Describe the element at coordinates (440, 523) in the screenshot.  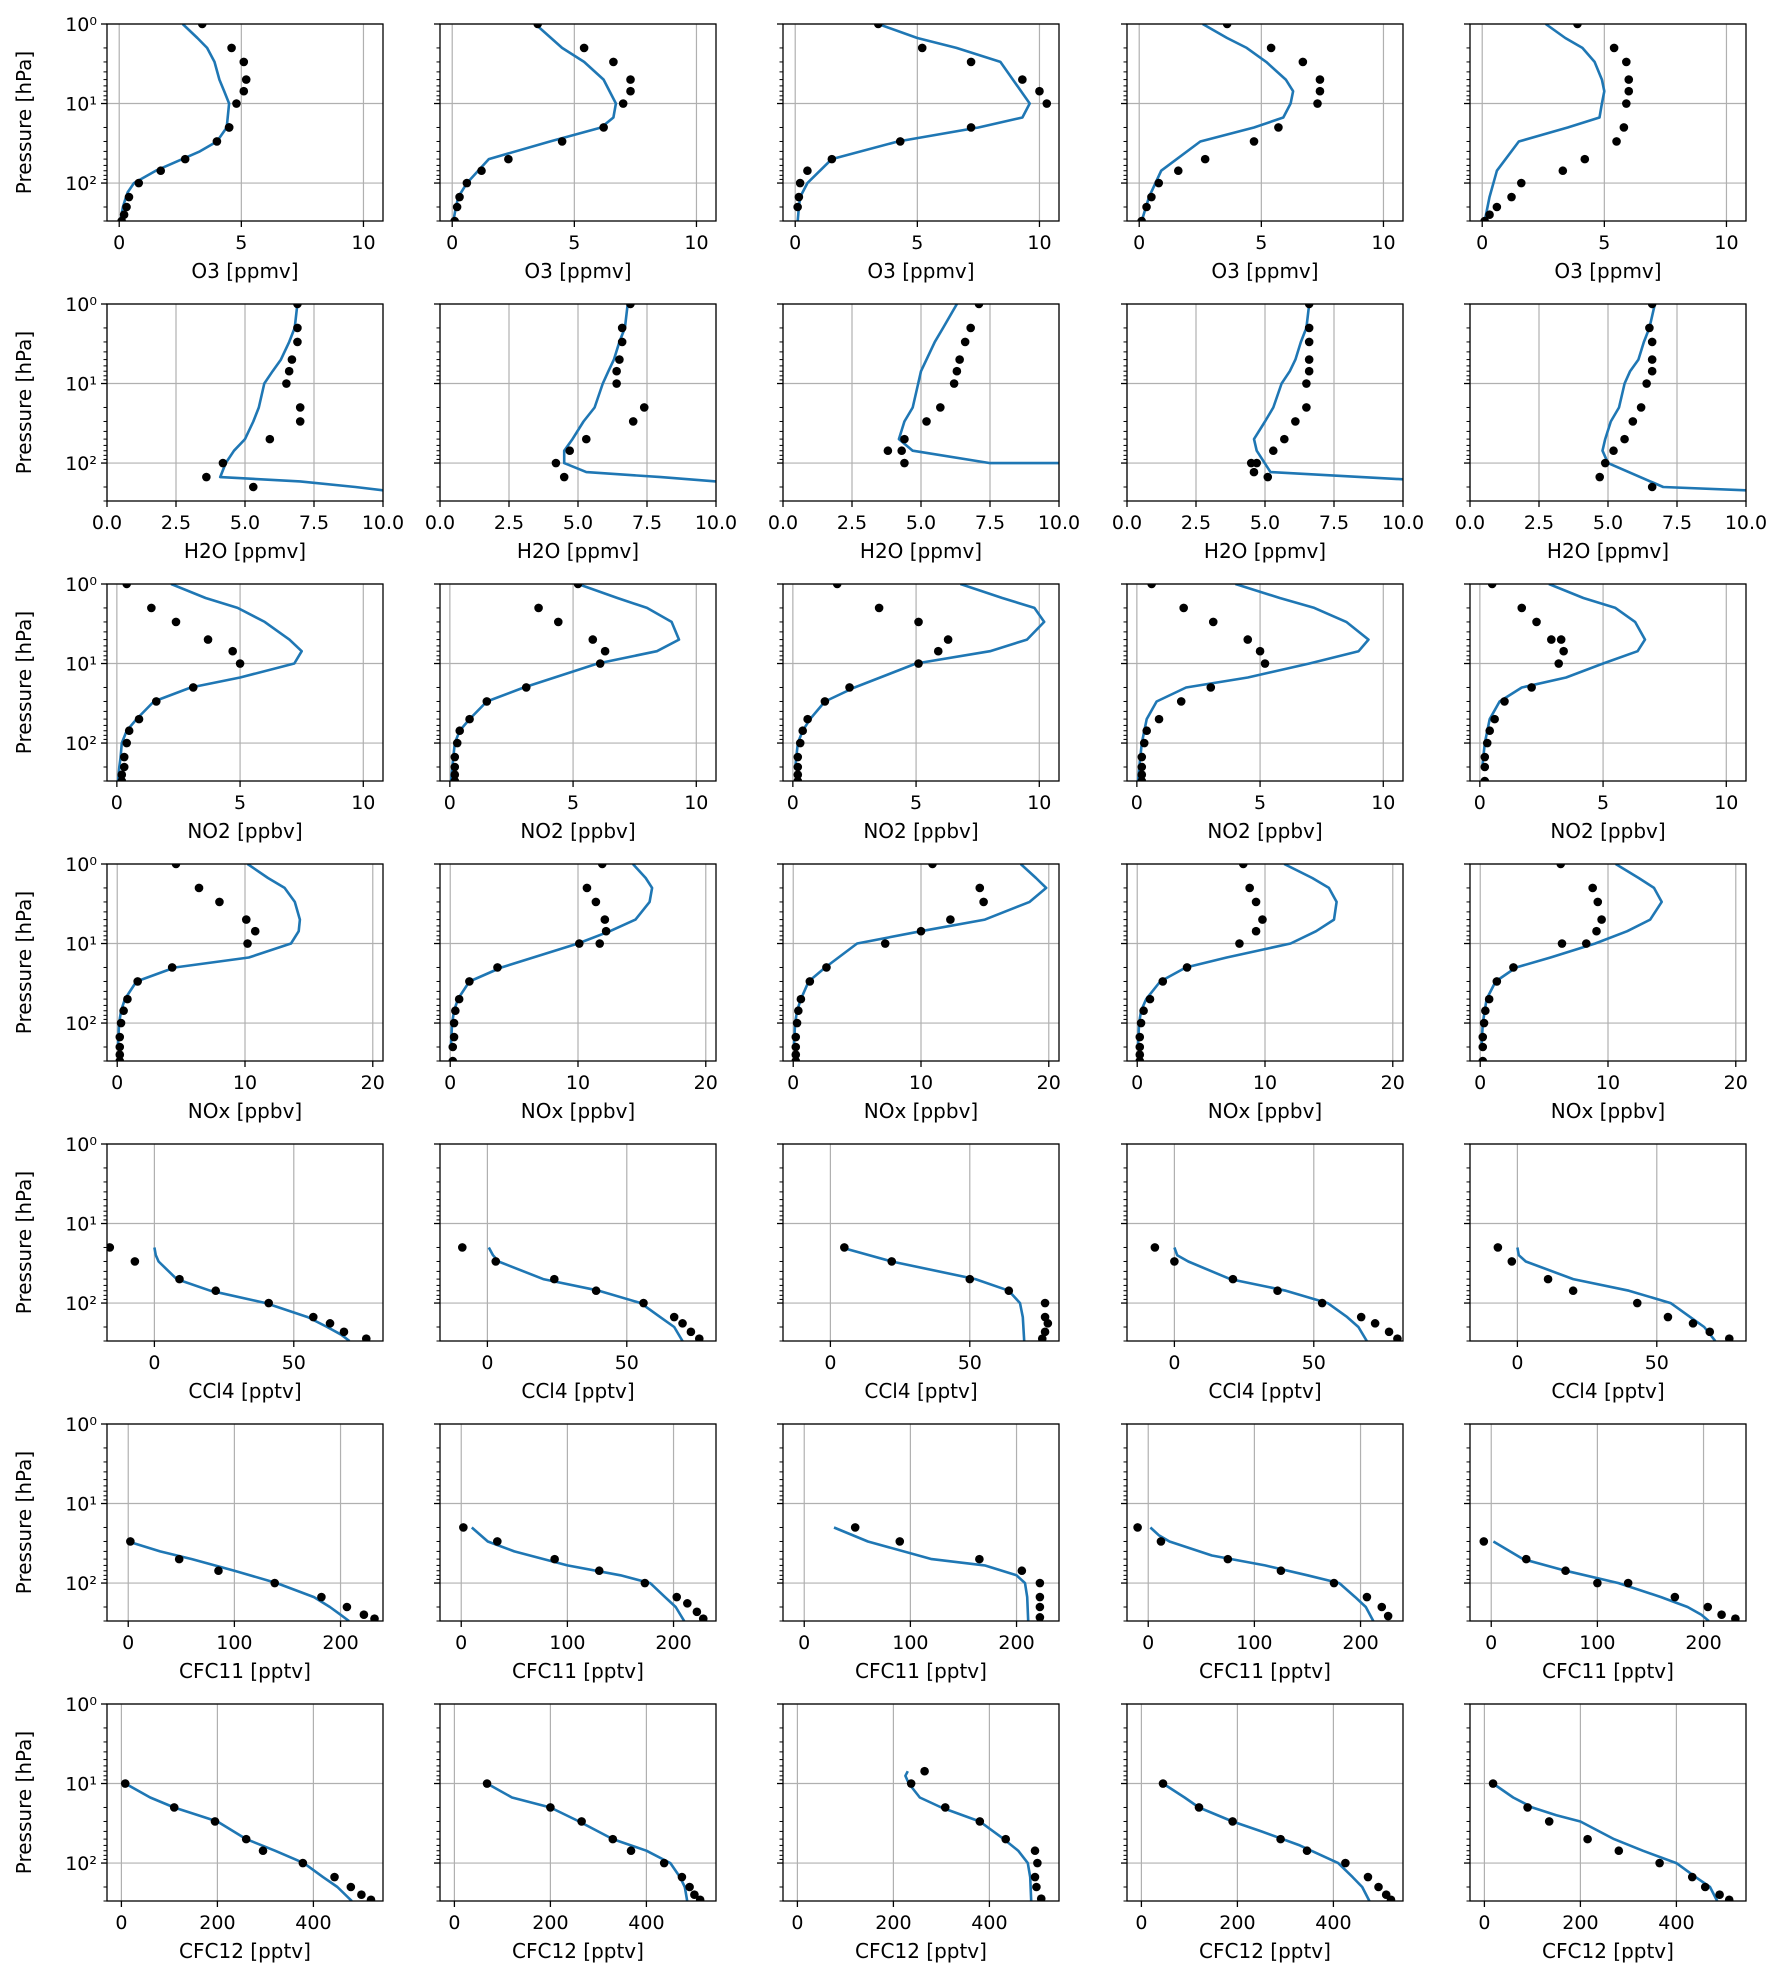
I see `x-tick-label: 0.0` at that location.